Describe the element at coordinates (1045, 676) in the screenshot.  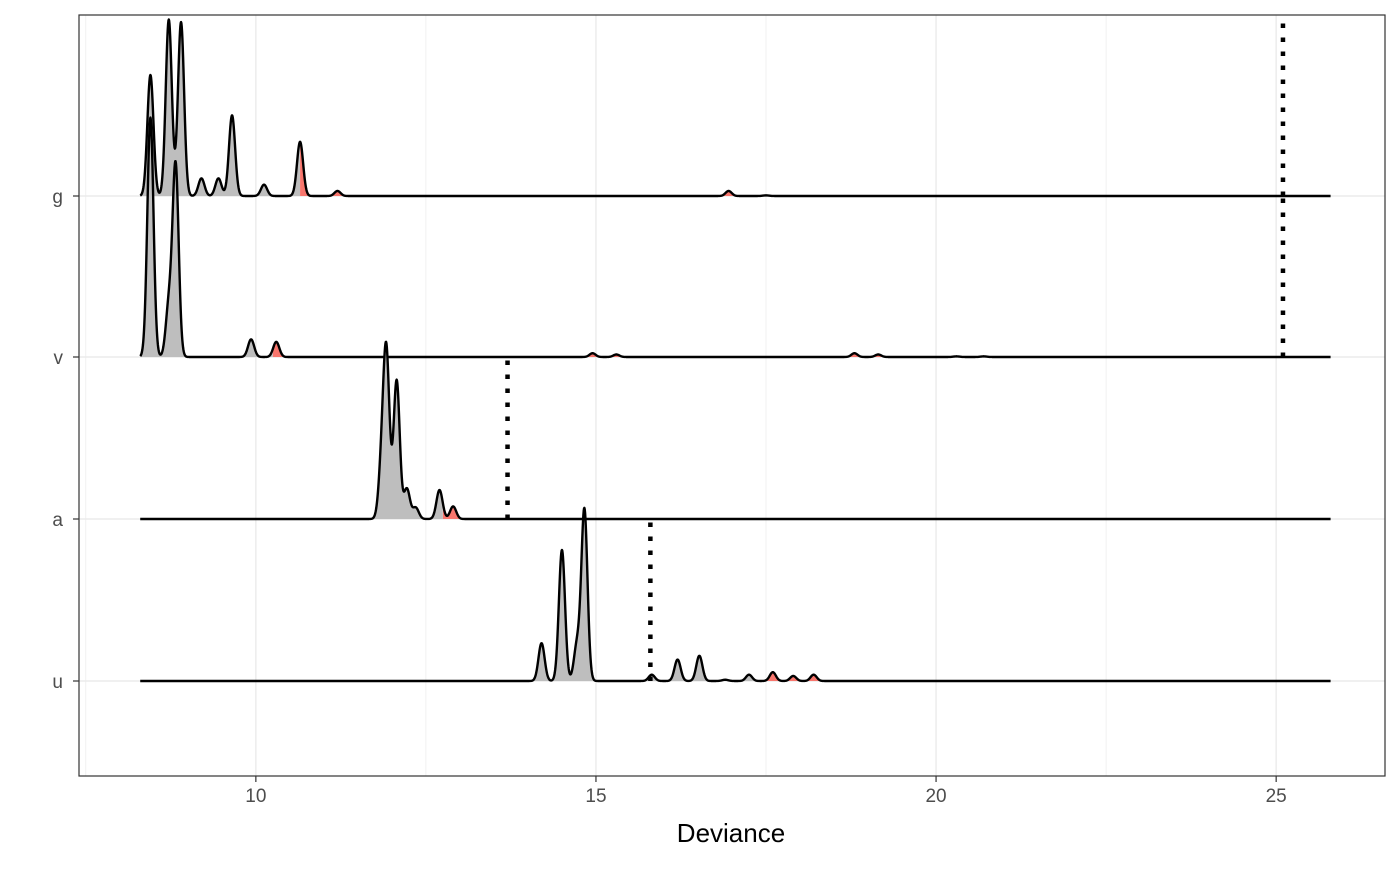
I see `ridge-fill-tail-u` at that location.